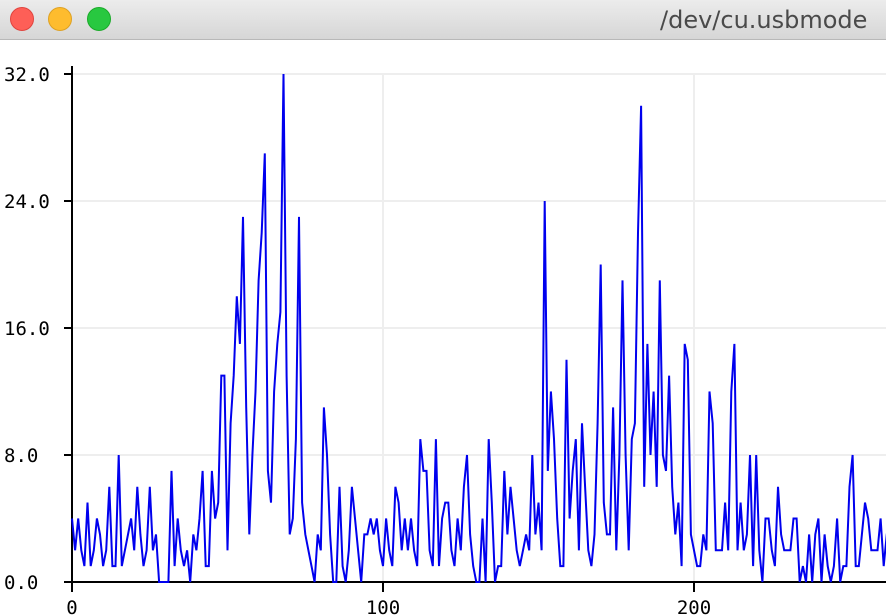  What do you see at coordinates (21, 583) in the screenshot?
I see `y-tick-label-0: 0.0` at bounding box center [21, 583].